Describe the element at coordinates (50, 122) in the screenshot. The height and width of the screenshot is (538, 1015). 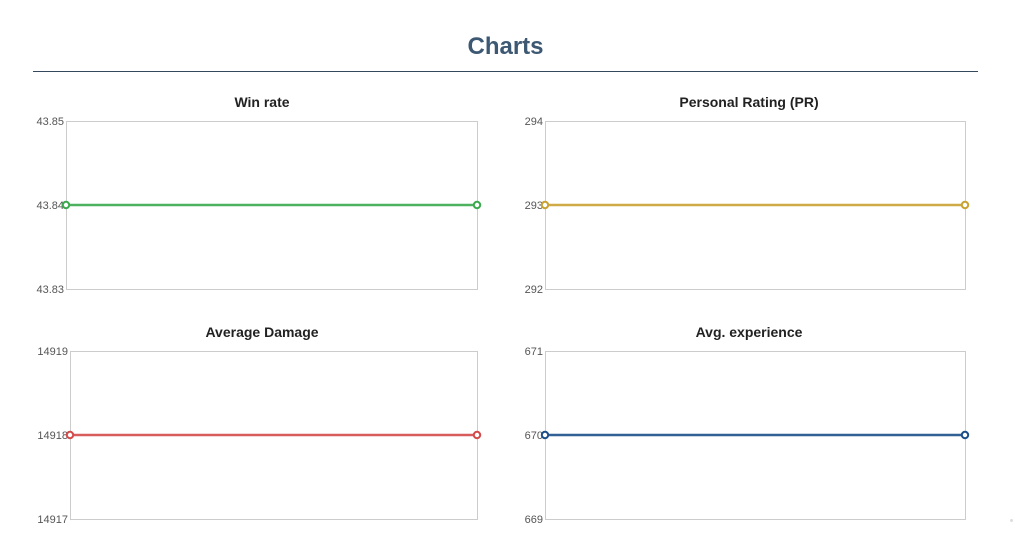
I see `win-rate-y-tick-label: 43.85` at that location.